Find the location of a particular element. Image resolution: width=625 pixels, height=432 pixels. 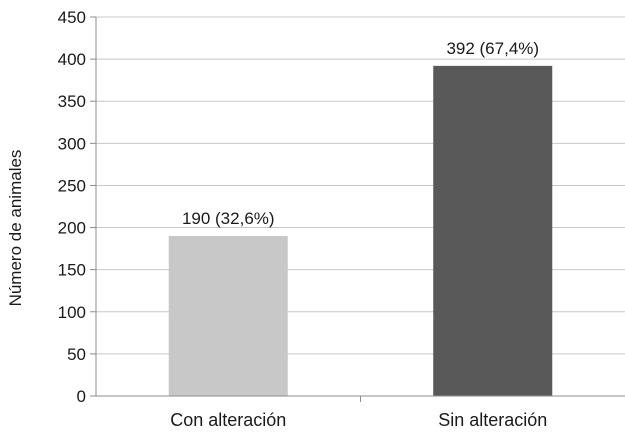

x-category-label: Con alteración is located at coordinates (228, 420).